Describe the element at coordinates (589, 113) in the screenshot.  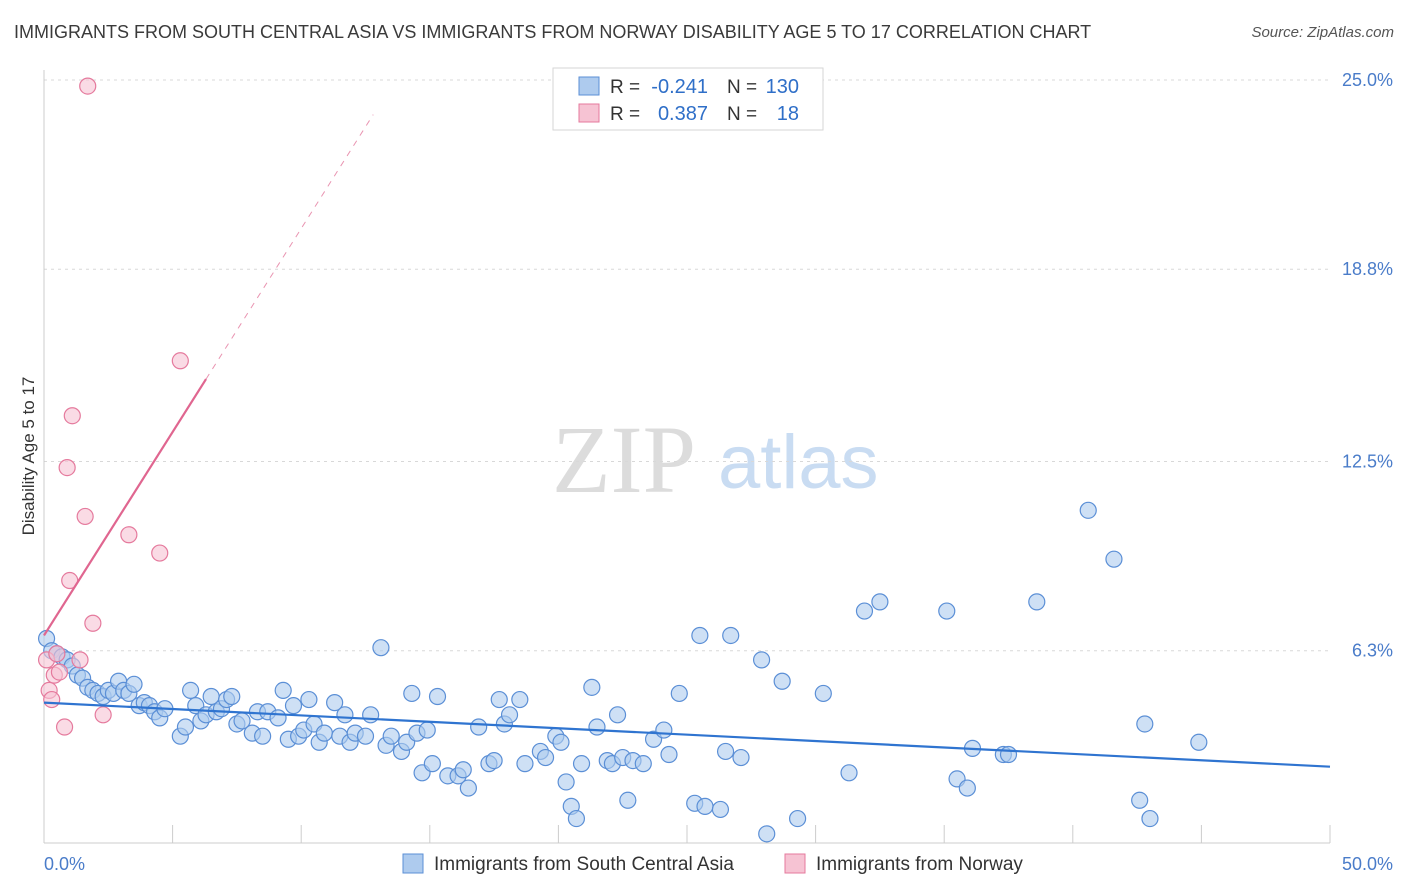
I see `legend-swatch-pink` at that location.